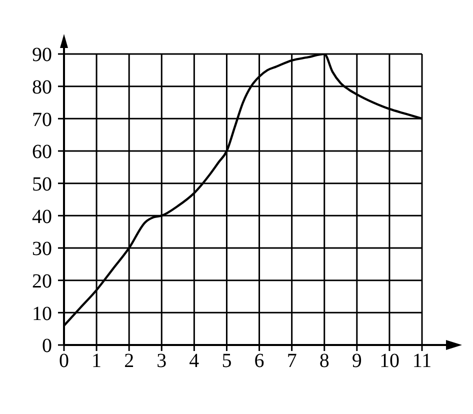 This screenshot has width=473, height=414. What do you see at coordinates (227, 361) in the screenshot?
I see `x-tick-label: 5` at bounding box center [227, 361].